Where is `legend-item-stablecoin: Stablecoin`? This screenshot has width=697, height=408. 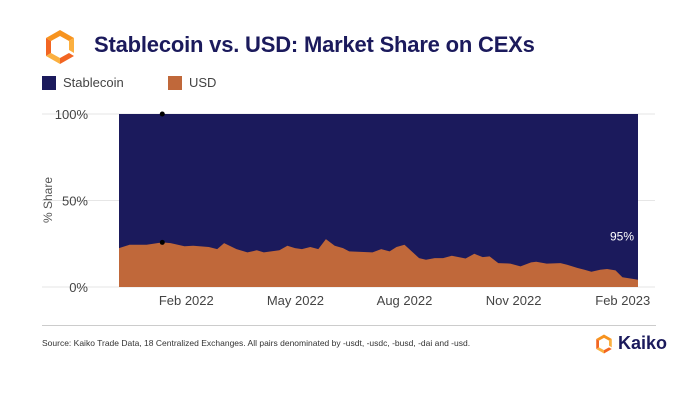
legend-item-stablecoin: Stablecoin is located at coordinates (83, 82).